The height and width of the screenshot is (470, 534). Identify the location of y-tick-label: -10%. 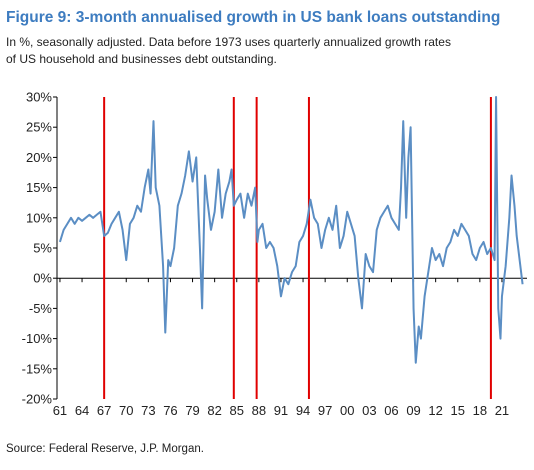
(37, 338).